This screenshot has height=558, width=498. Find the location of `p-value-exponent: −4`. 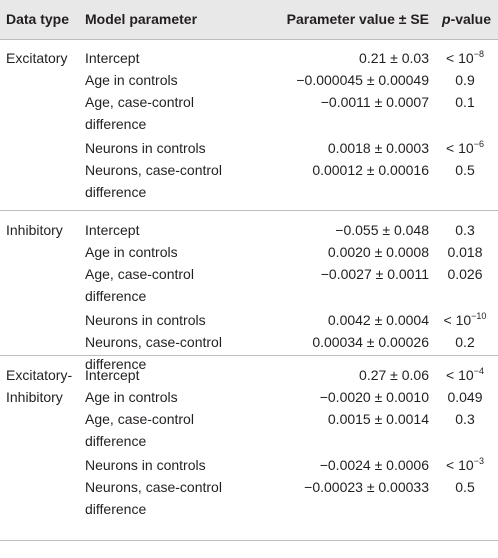

p-value-exponent: −4 is located at coordinates (478, 371).